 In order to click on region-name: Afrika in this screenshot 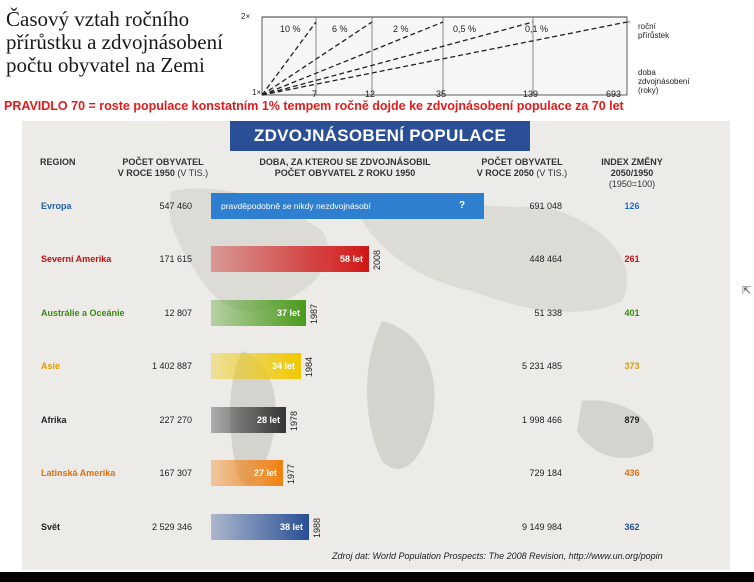, I will do `click(54, 420)`.